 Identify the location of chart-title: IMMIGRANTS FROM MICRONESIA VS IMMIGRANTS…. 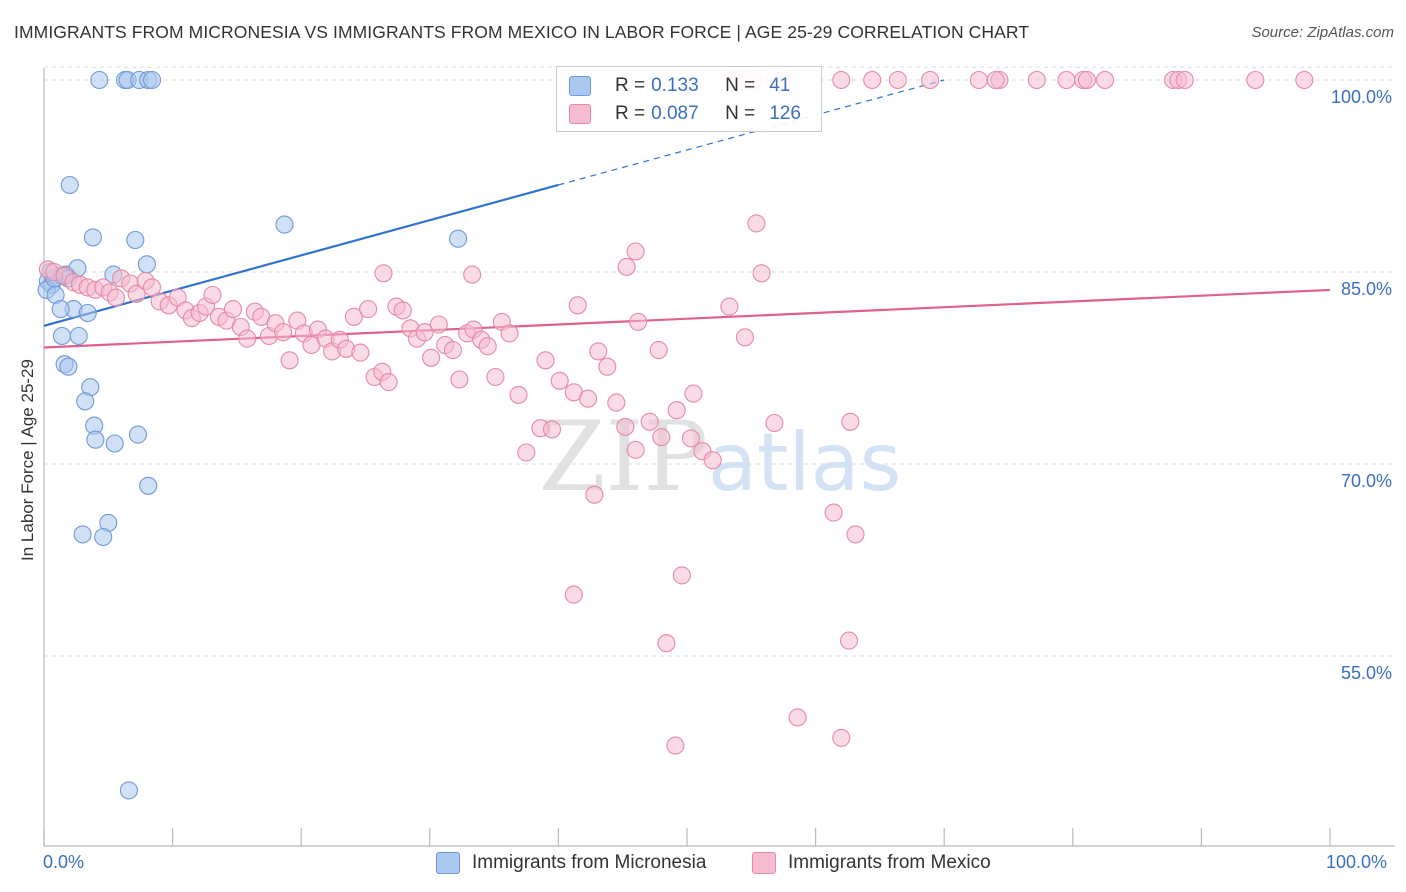
(522, 32).